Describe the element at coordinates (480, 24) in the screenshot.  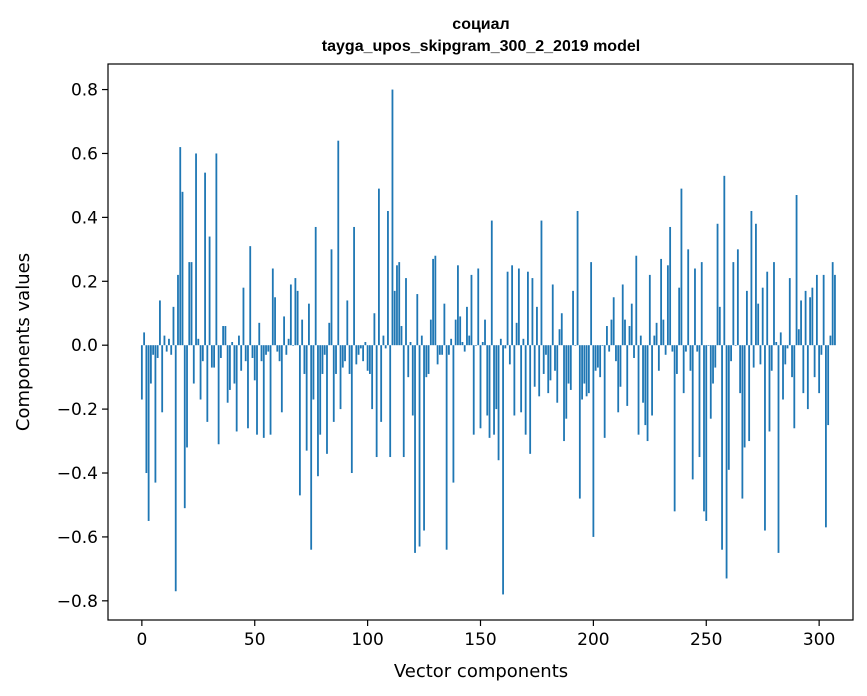
I see `chart-title-line-1: социал` at that location.